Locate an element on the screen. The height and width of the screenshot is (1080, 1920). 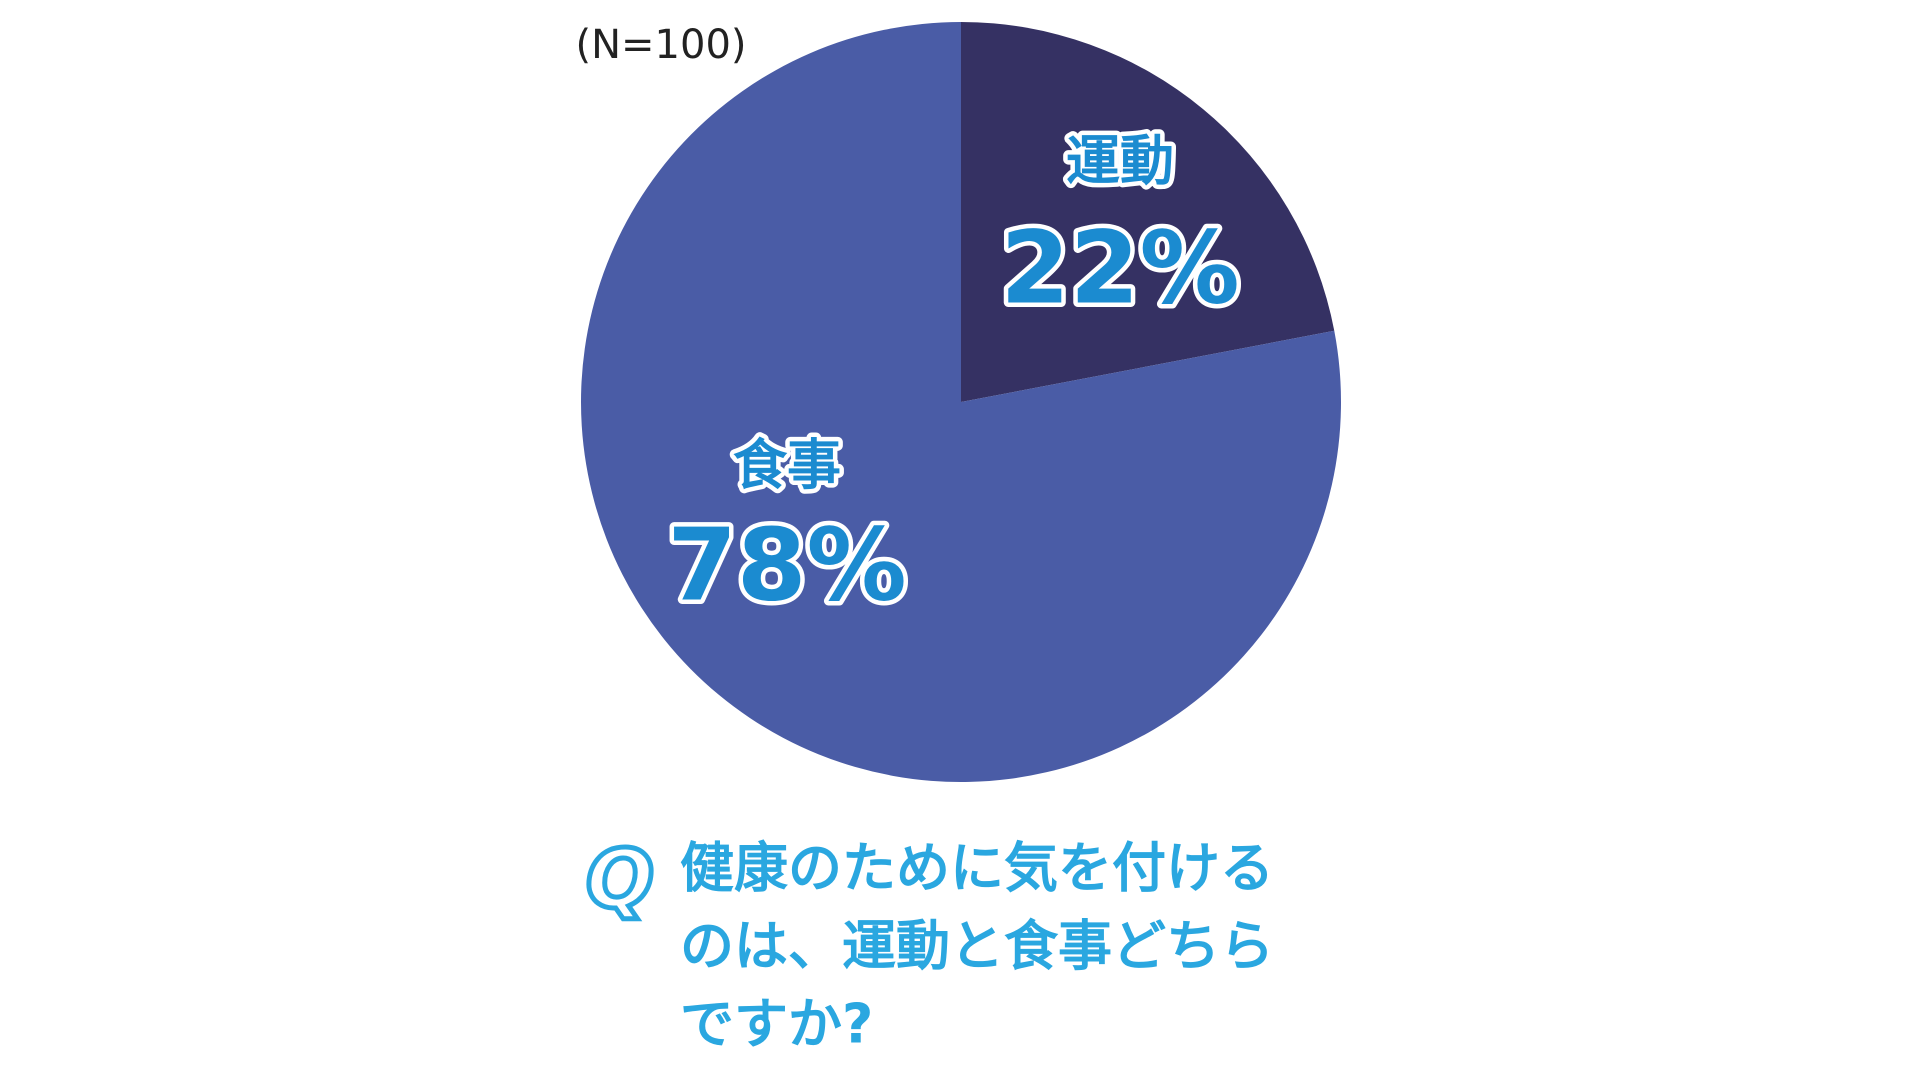
question-mark: Q is located at coordinates (620, 879).